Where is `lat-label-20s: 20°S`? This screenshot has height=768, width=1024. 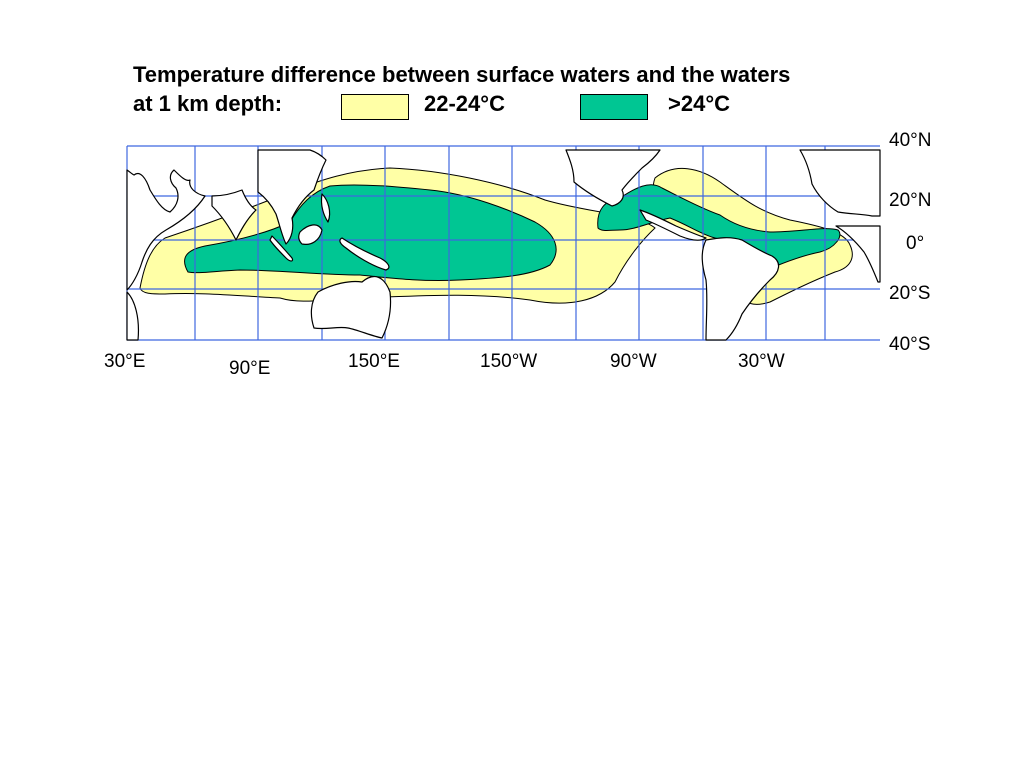 lat-label-20s: 20°S is located at coordinates (910, 293).